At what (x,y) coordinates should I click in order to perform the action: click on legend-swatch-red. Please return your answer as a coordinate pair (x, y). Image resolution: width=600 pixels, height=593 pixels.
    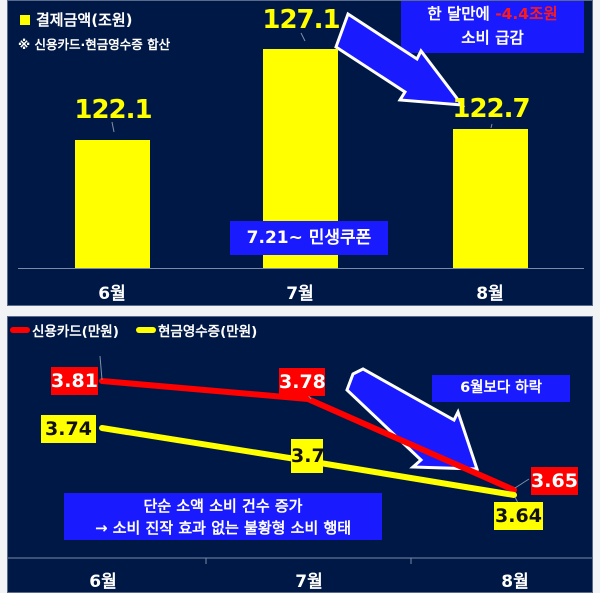
    Looking at the image, I should click on (20, 330).